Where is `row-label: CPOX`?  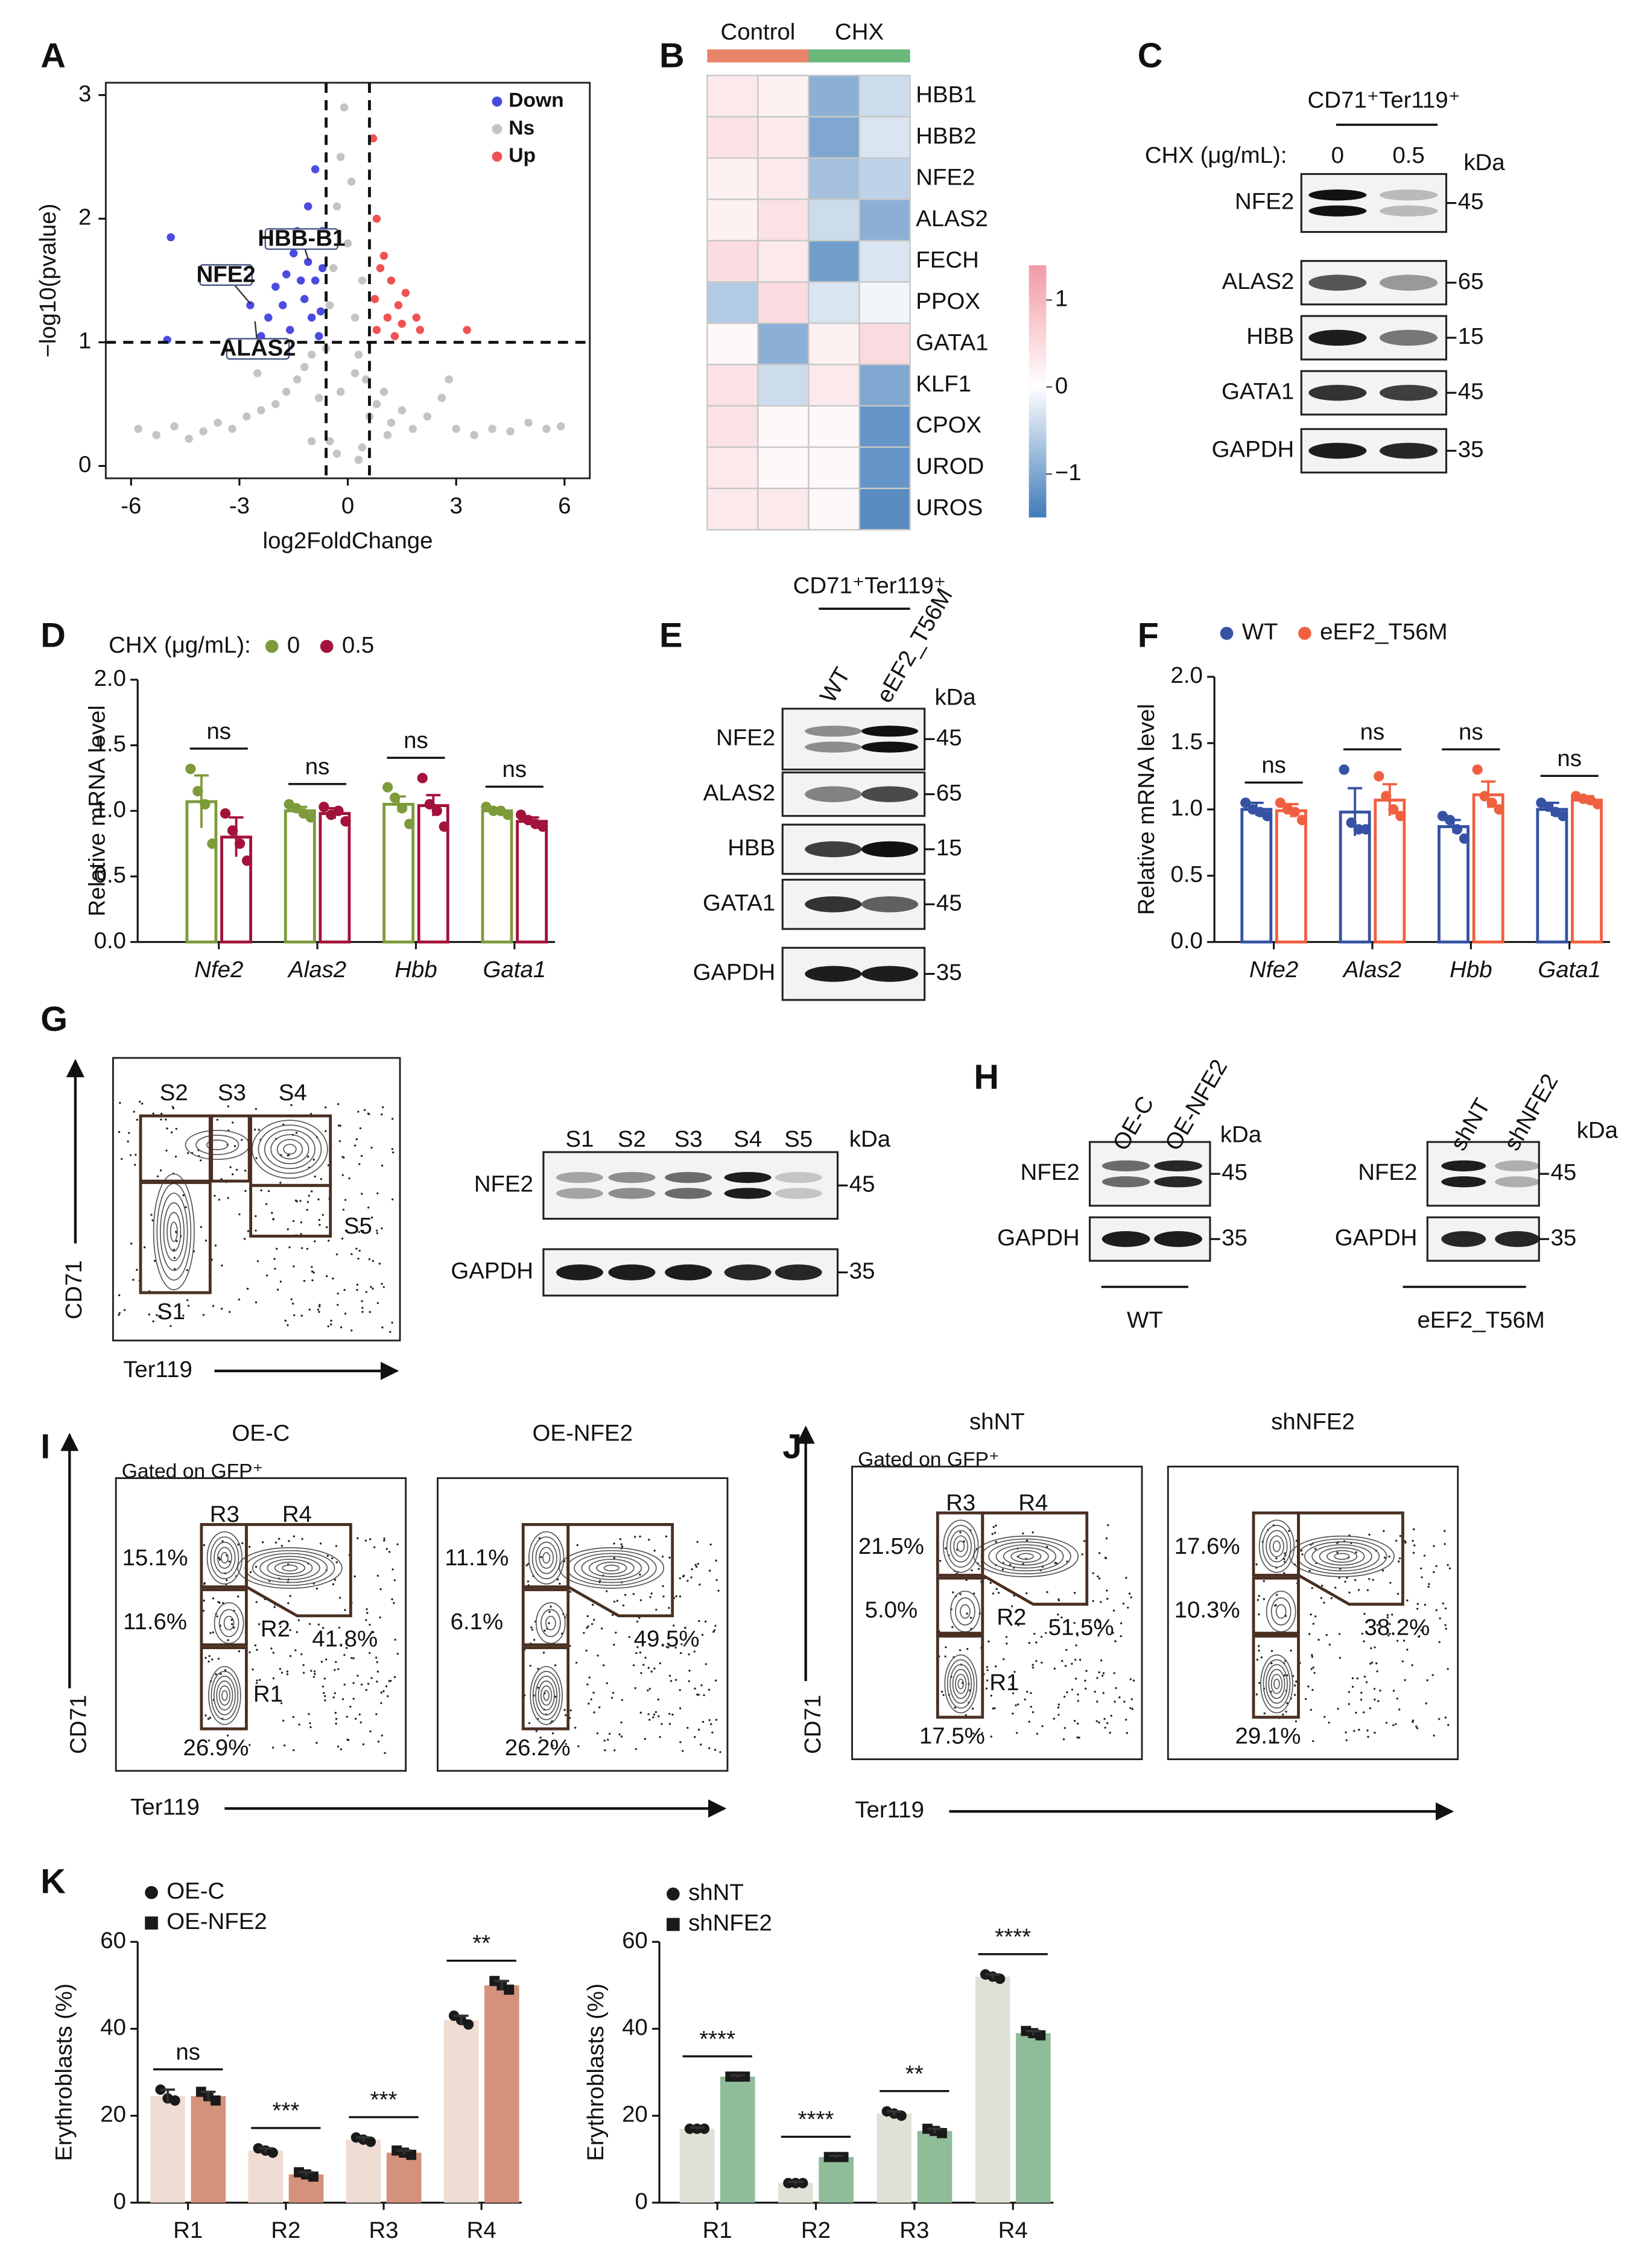 row-label: CPOX is located at coordinates (948, 425).